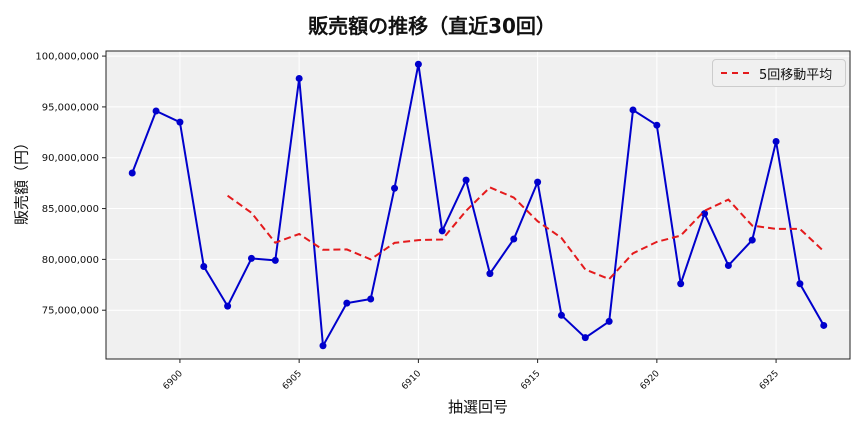  What do you see at coordinates (292, 380) in the screenshot?
I see `x-tick-label: 6905` at bounding box center [292, 380].